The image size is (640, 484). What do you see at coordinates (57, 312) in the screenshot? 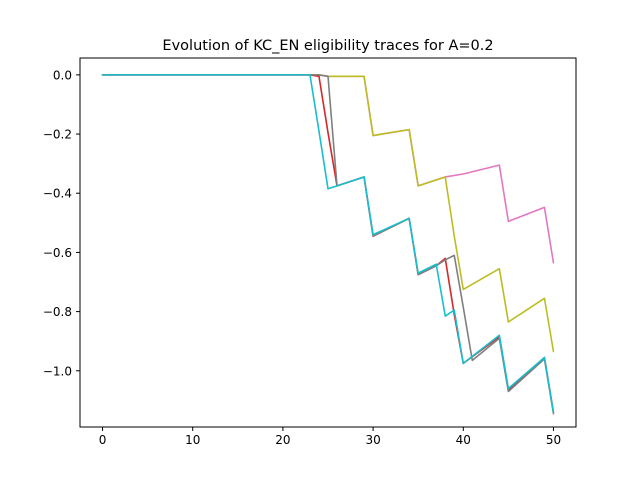
I see `y-tick-label: −0.8` at bounding box center [57, 312].